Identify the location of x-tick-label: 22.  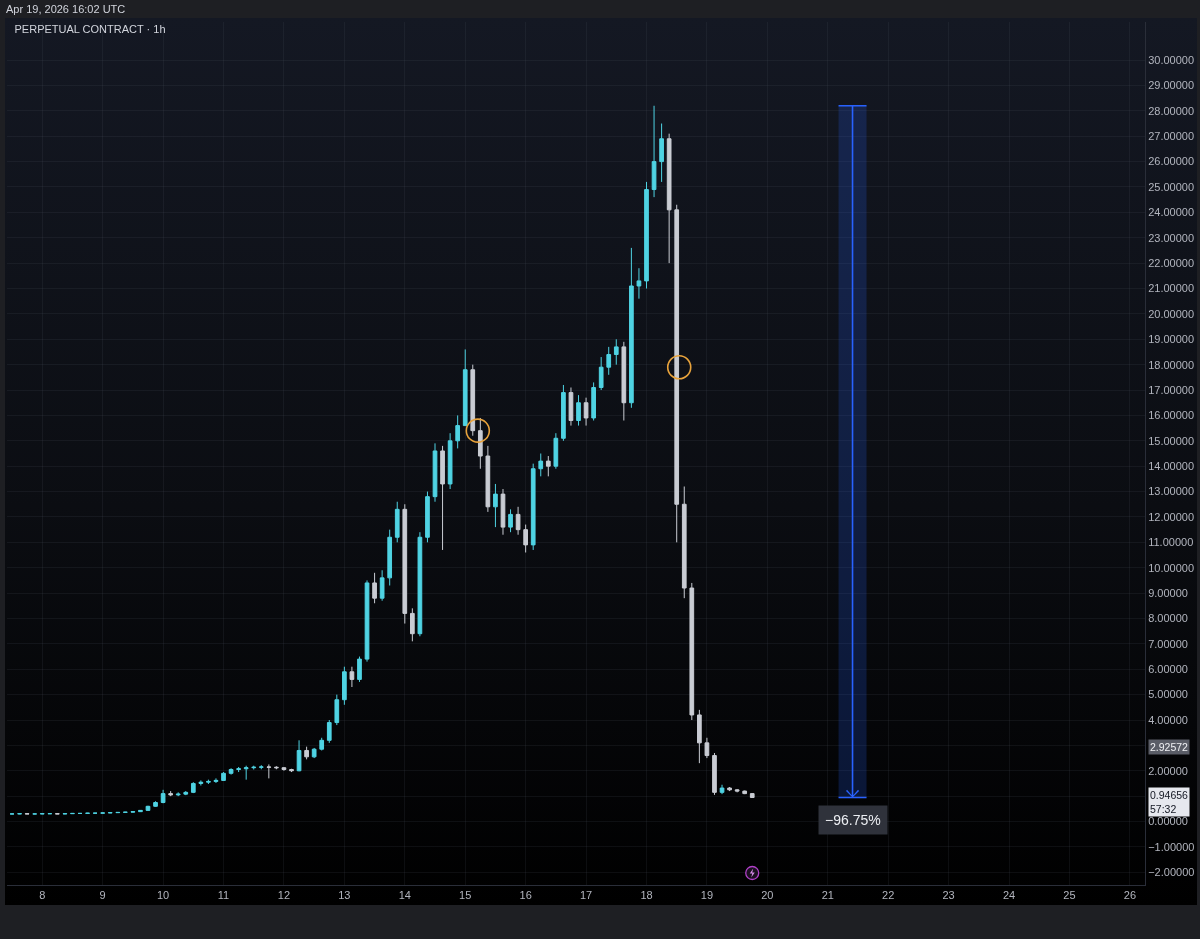
(888, 895).